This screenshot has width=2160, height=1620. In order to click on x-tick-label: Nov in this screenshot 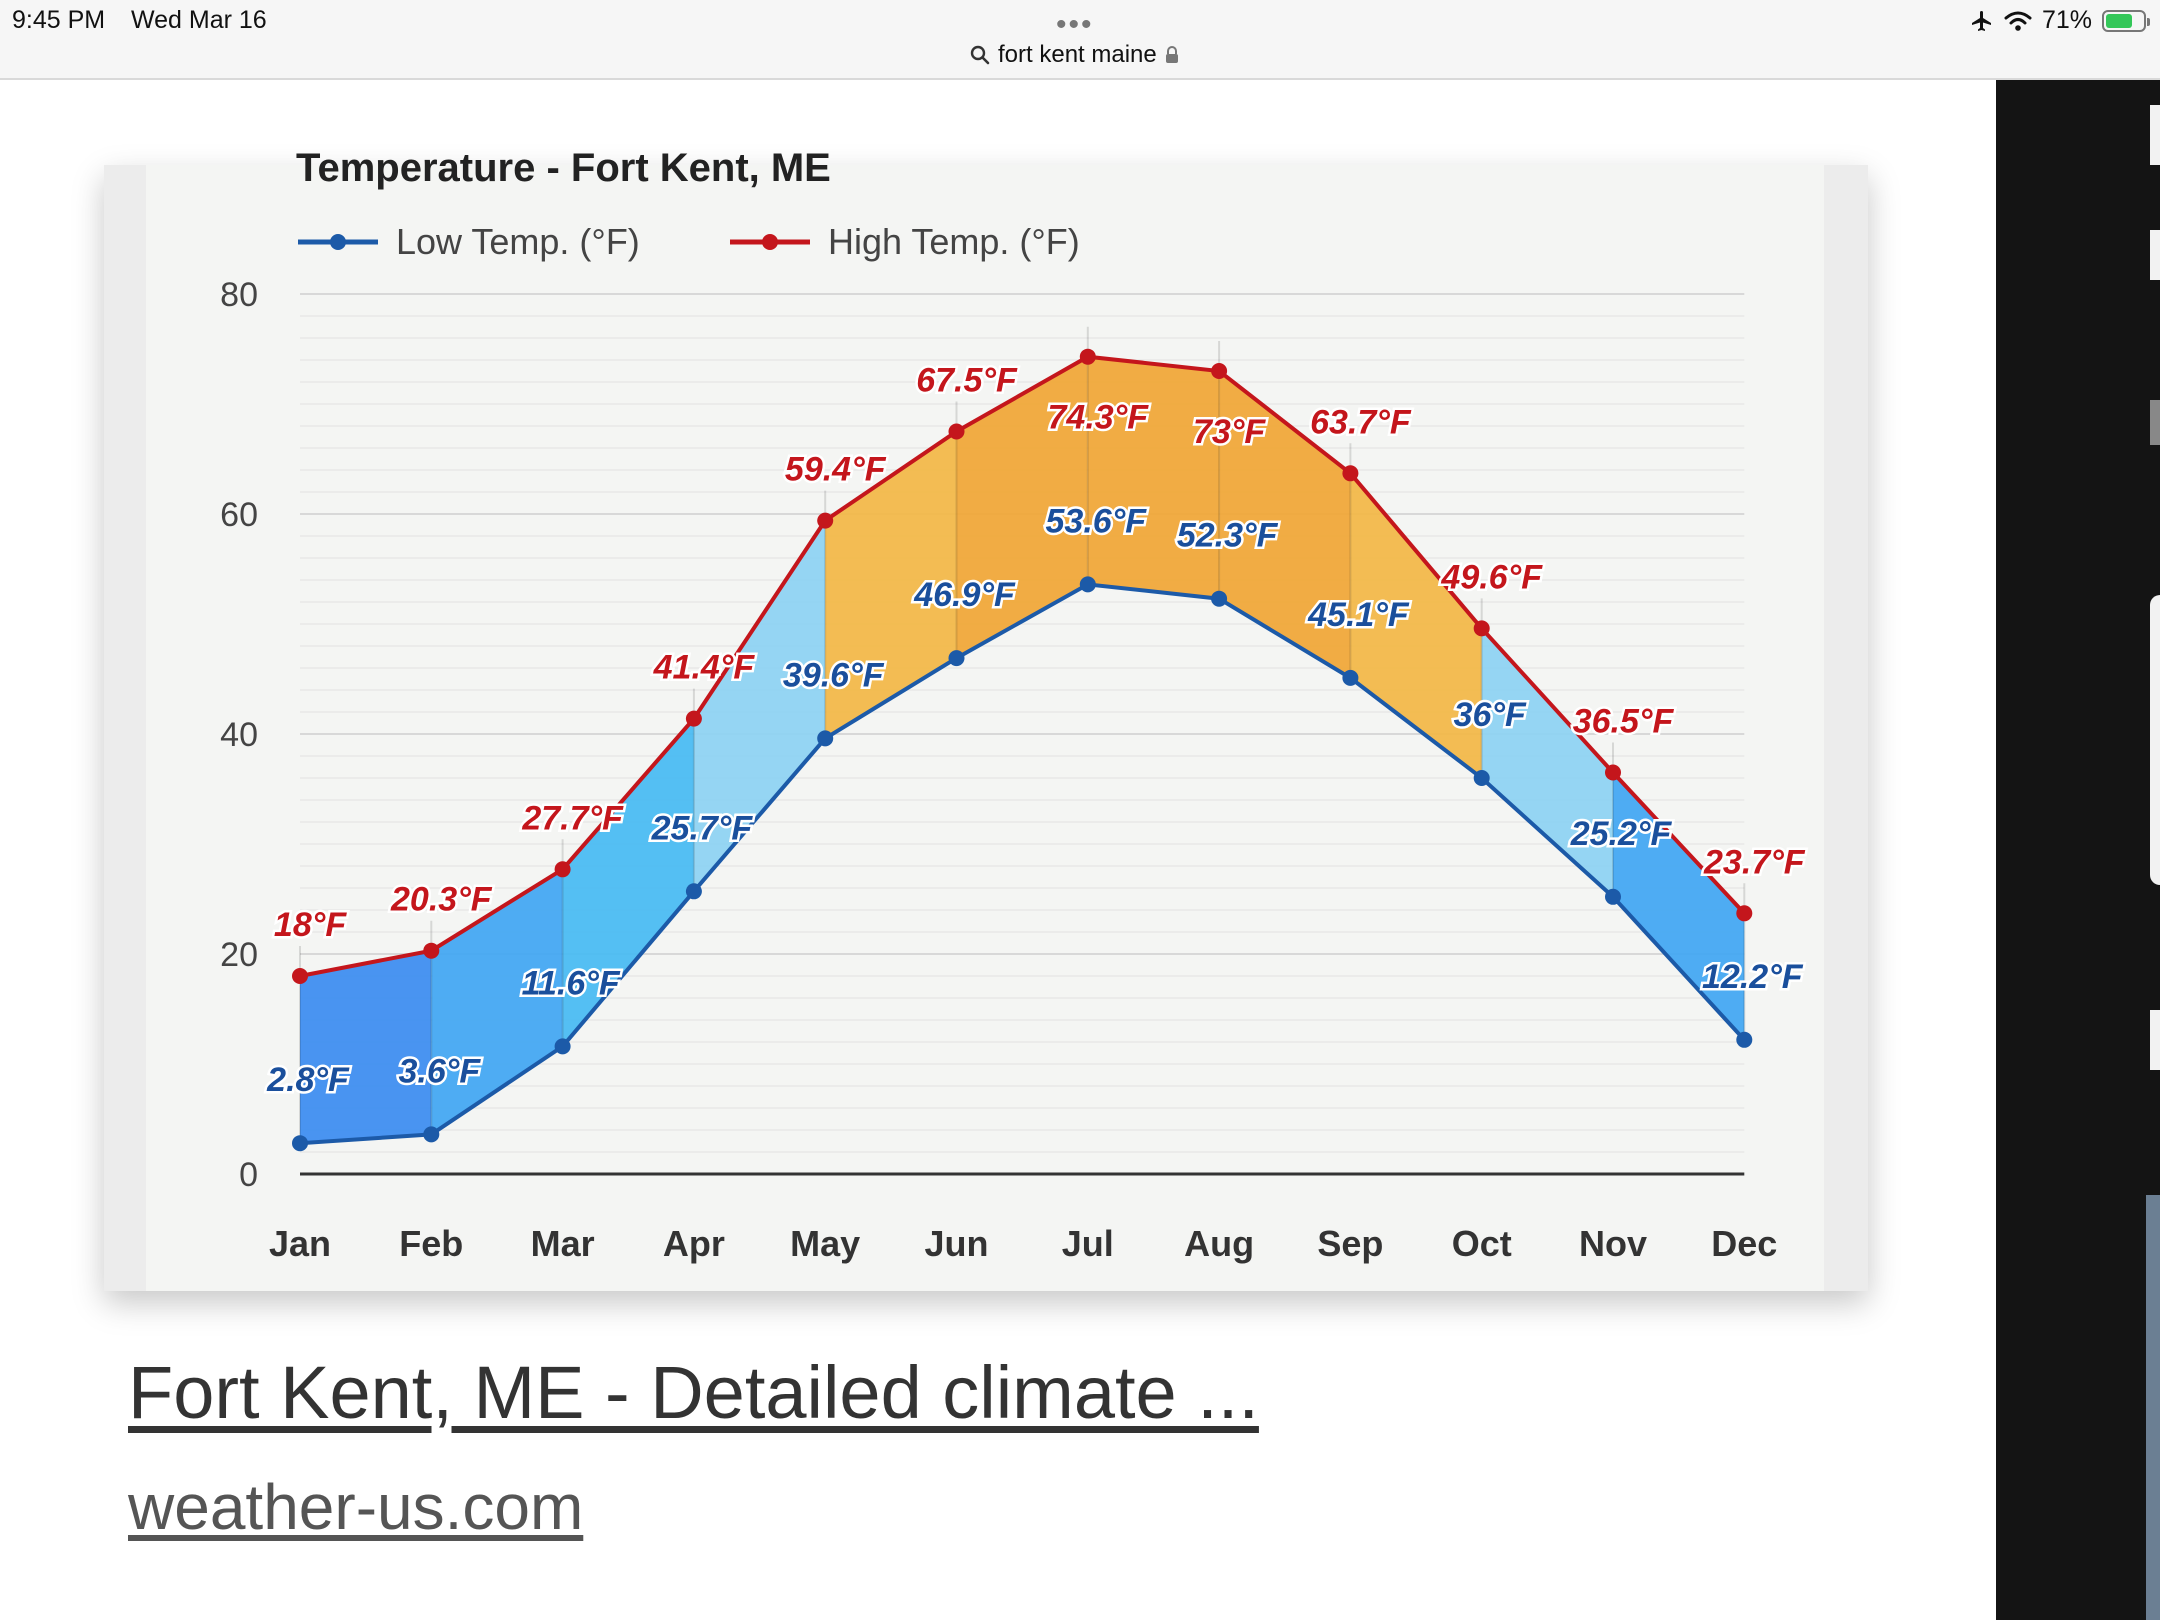, I will do `click(1613, 1243)`.